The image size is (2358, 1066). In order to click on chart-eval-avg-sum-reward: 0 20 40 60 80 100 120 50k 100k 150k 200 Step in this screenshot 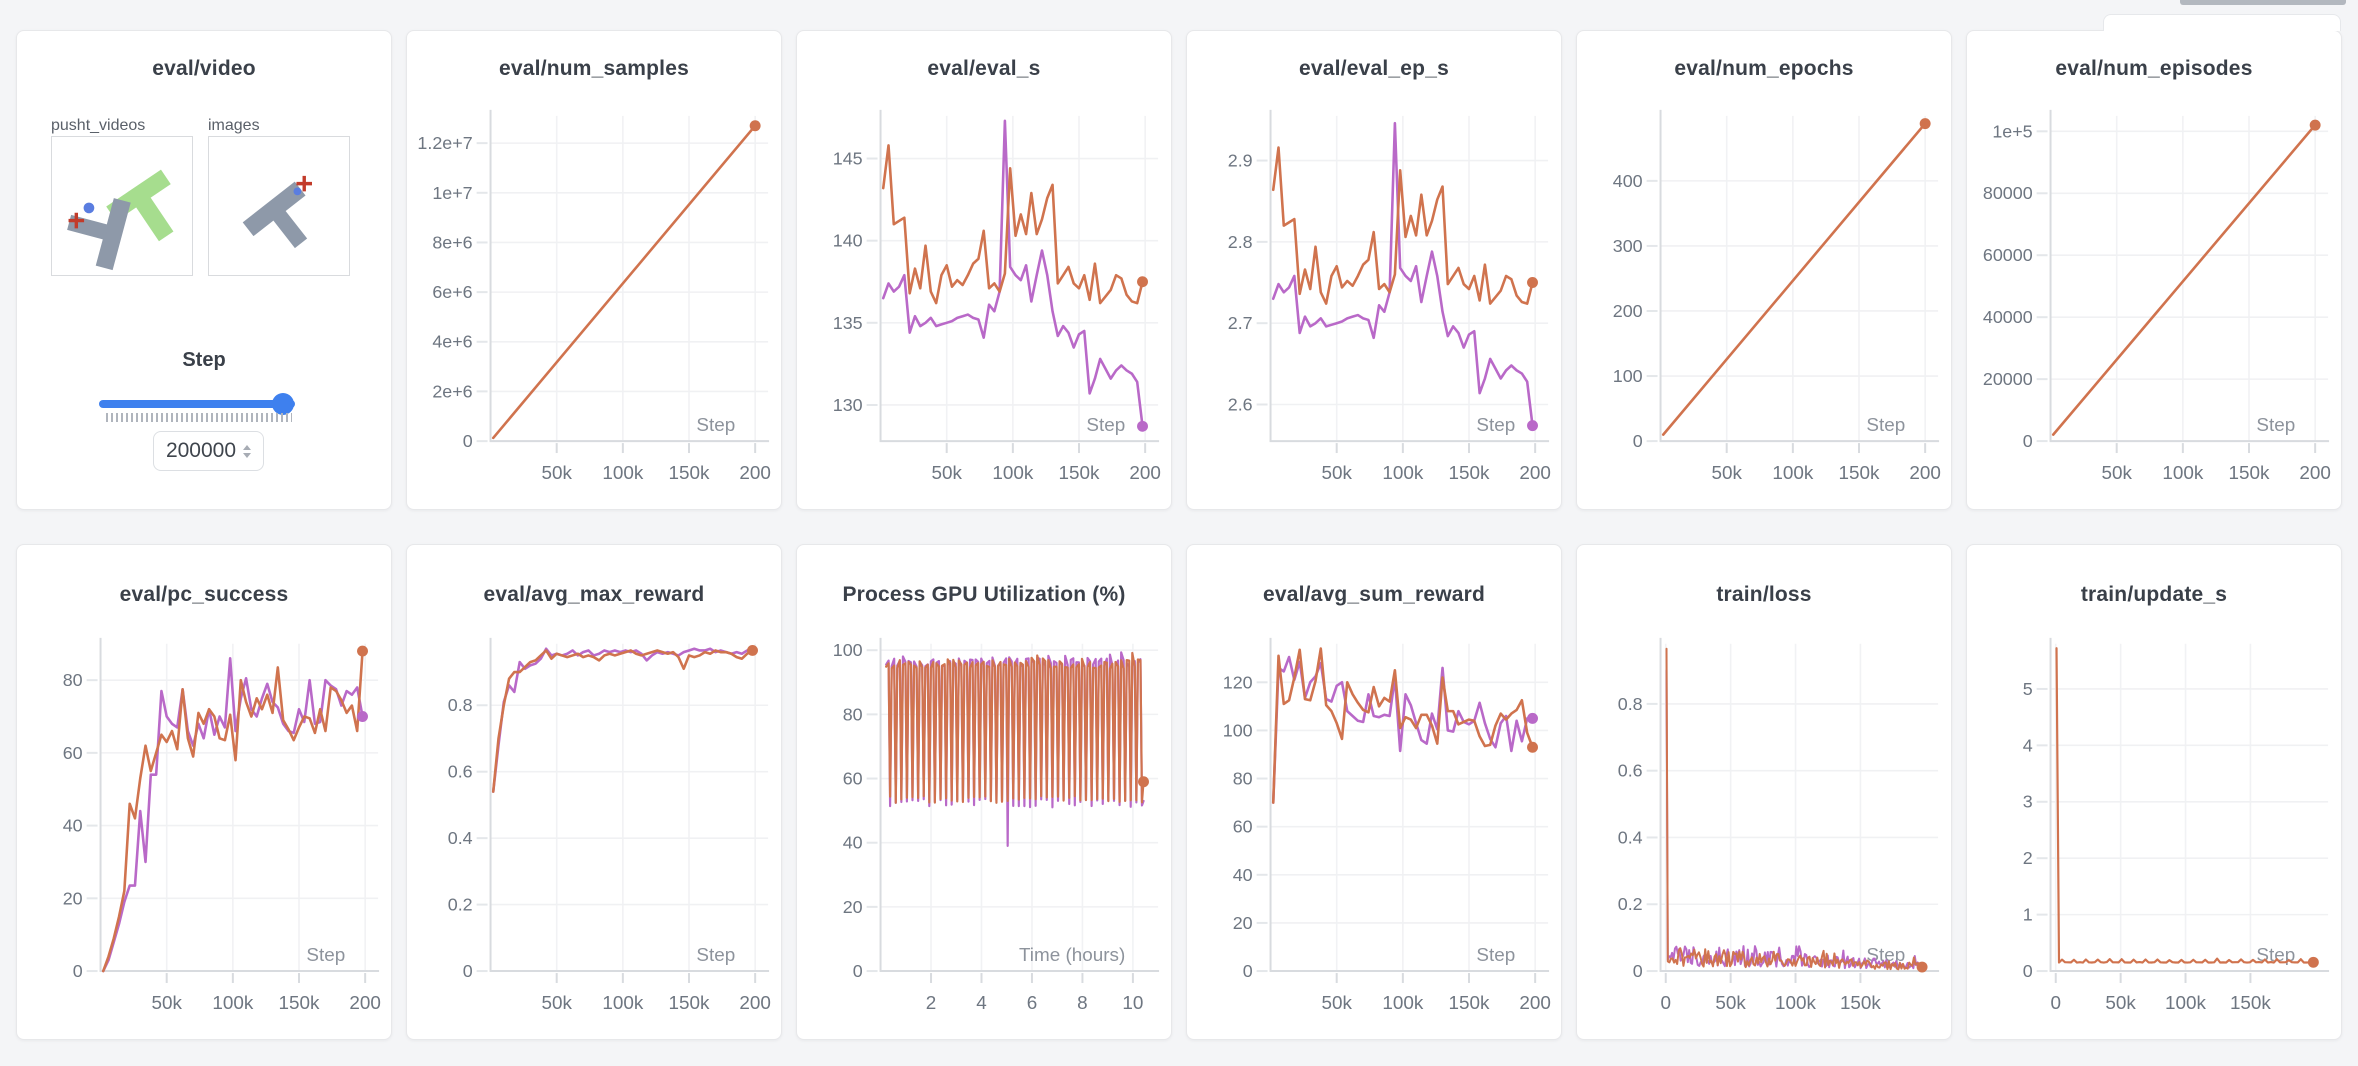, I will do `click(1374, 792)`.